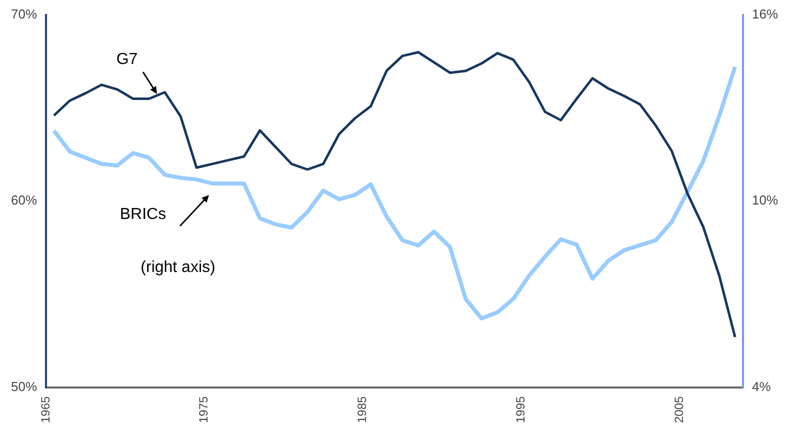 The width and height of the screenshot is (789, 426). Describe the element at coordinates (521, 410) in the screenshot. I see `x-tick-label: 1995` at that location.